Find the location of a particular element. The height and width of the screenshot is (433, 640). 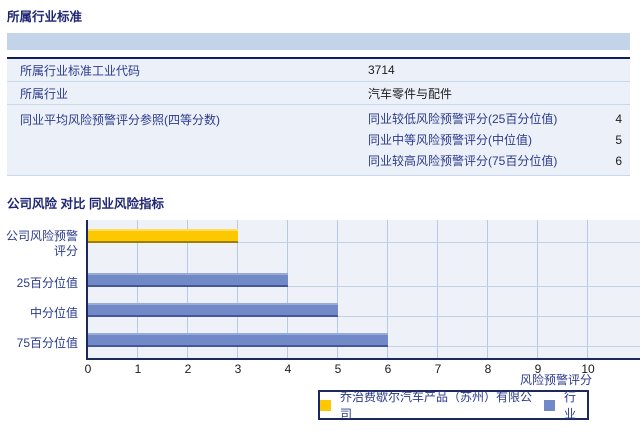

industry-legend-swatch is located at coordinates (550, 405).